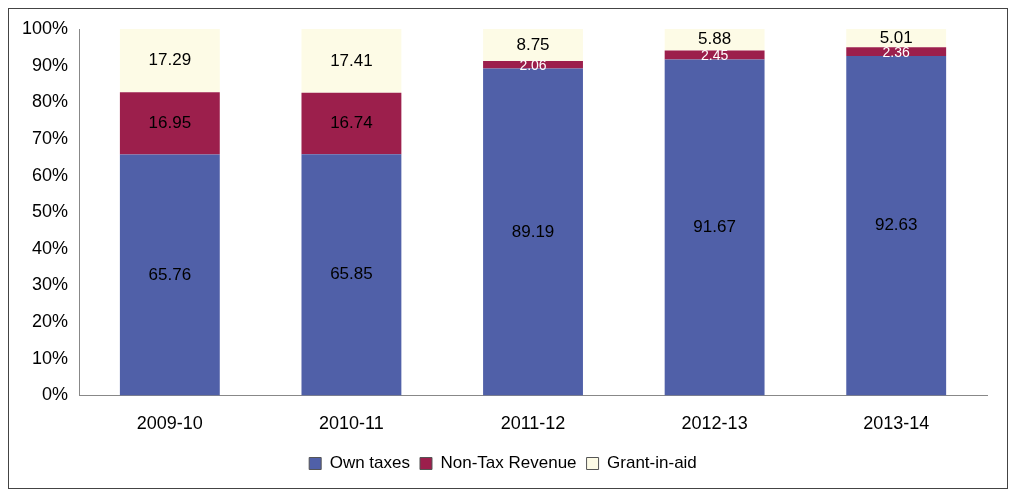 The image size is (1018, 499). I want to click on y-tick-label: 80%, so click(50, 101).